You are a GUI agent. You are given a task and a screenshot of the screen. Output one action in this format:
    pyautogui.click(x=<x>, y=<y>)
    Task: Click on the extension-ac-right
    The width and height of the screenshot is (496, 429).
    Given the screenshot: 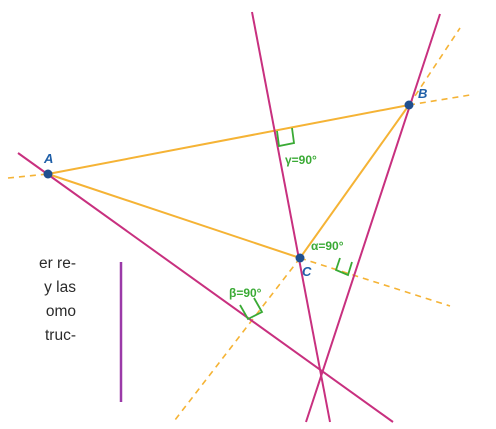 What is the action you would take?
    pyautogui.click(x=375, y=282)
    